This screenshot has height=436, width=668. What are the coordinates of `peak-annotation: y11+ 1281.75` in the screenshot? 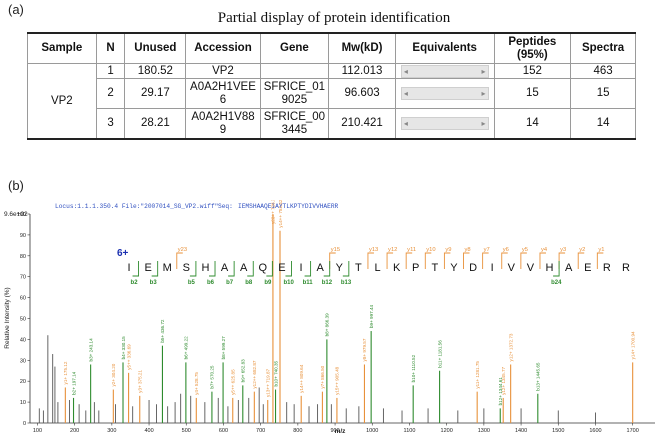 It's located at (477, 375).